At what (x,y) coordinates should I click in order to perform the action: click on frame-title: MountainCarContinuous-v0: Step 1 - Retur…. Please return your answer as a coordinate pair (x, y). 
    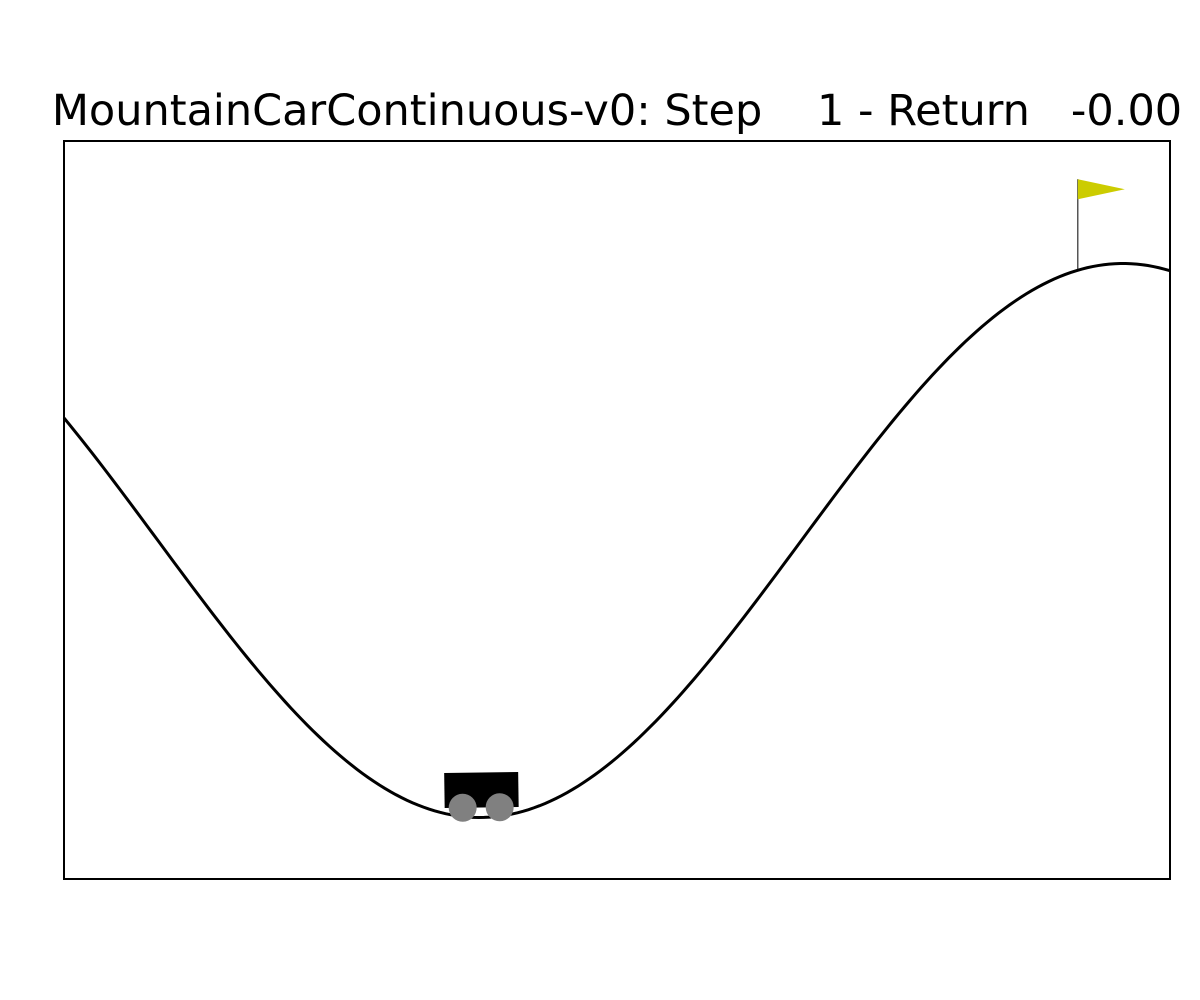
    Looking at the image, I should click on (617, 111).